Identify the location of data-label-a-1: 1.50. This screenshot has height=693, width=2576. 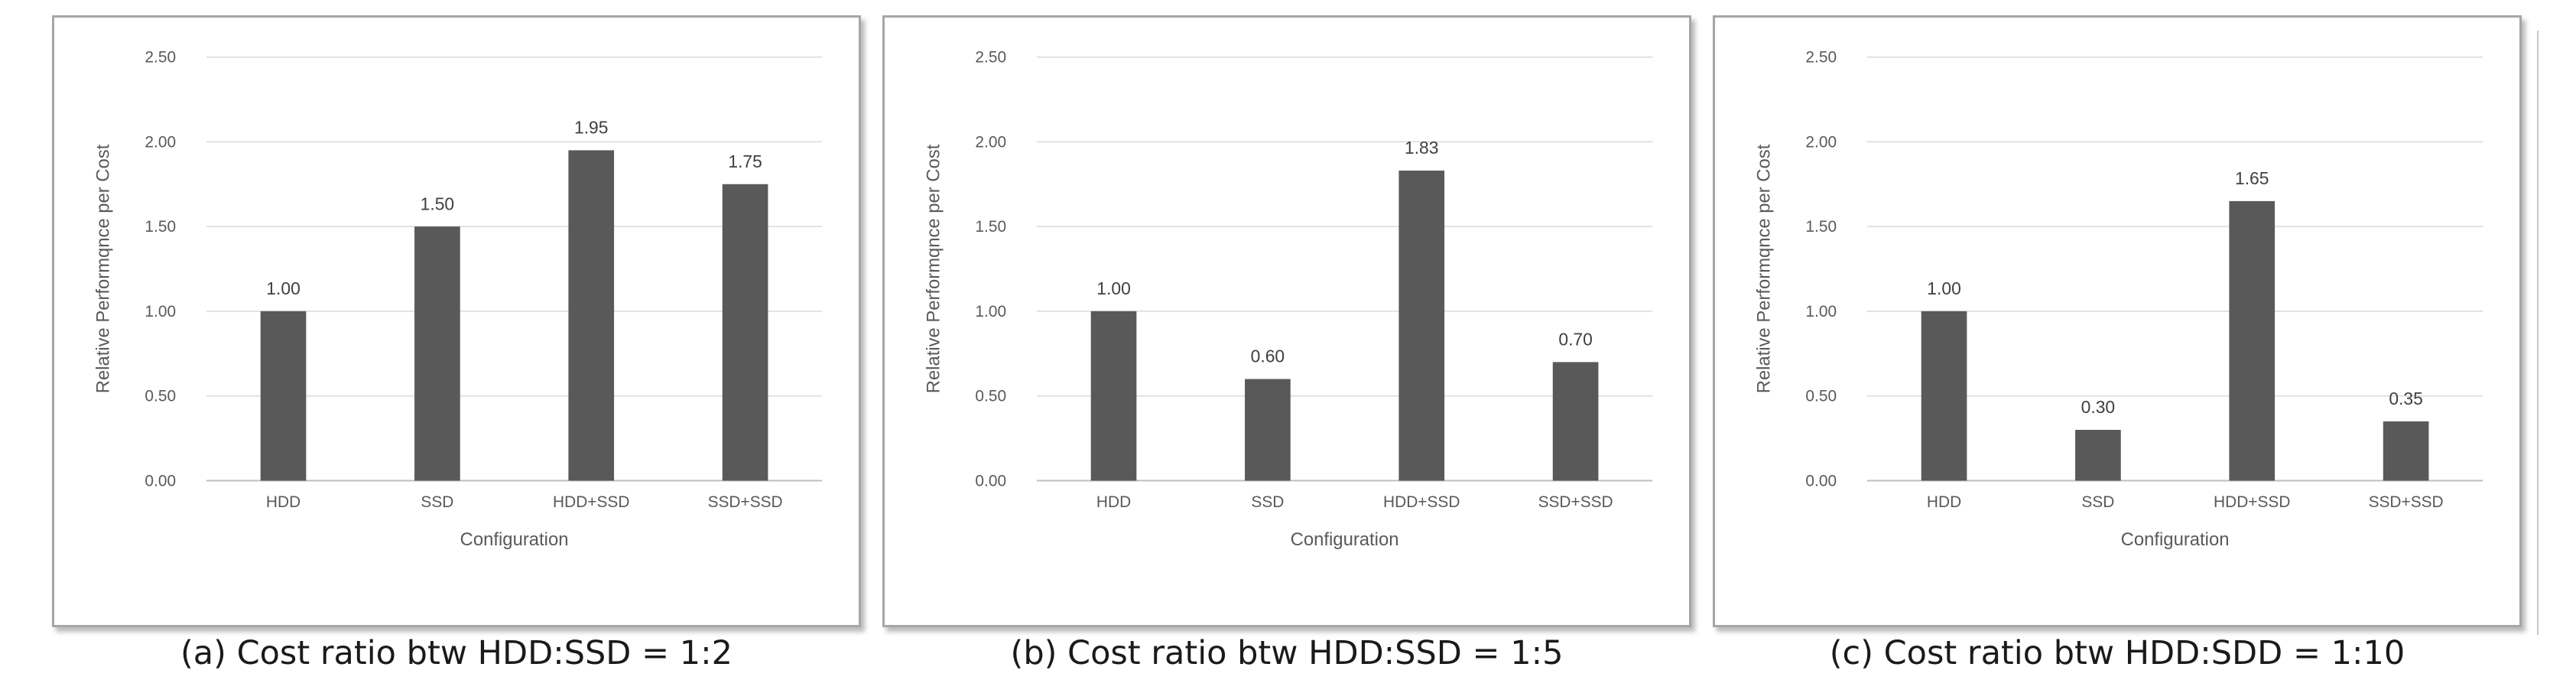
(437, 203).